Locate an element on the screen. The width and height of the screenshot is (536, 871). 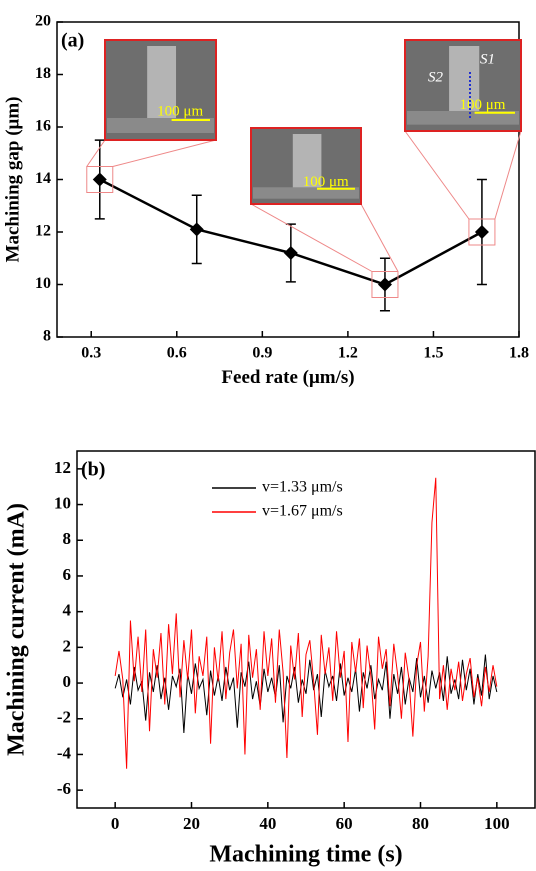
x-tick-label: 0.3 is located at coordinates (91, 353).